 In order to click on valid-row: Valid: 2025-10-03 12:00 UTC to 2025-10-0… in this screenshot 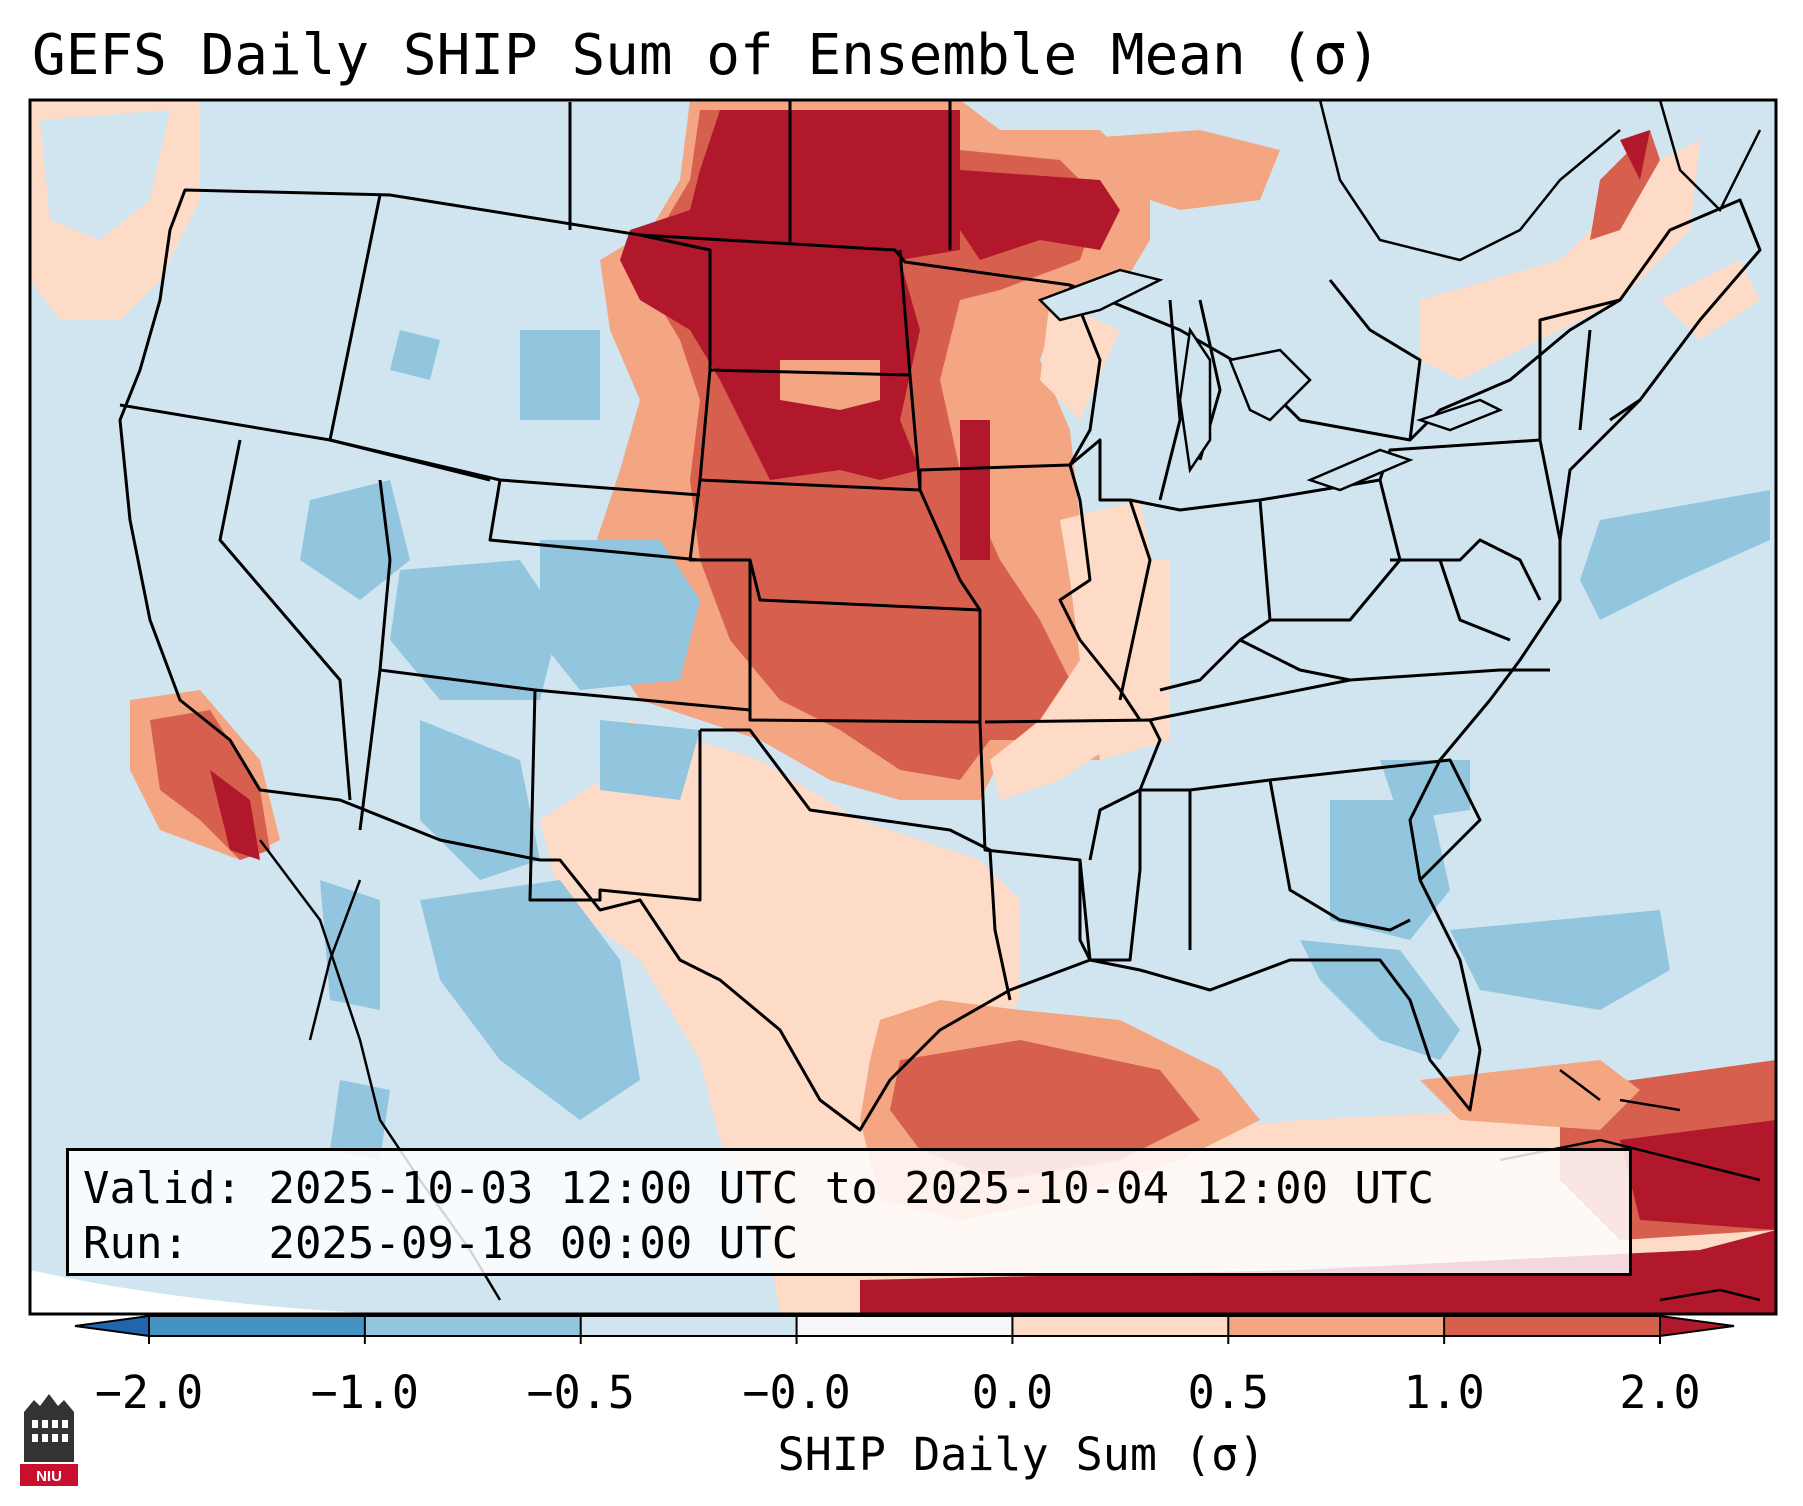, I will do `click(849, 1188)`.